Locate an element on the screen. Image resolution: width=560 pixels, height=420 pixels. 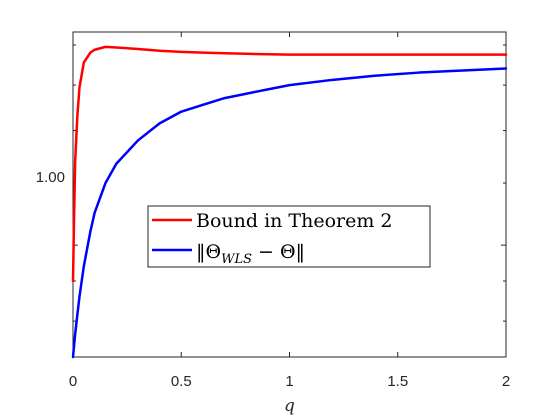
legend-box is located at coordinates (289, 236).